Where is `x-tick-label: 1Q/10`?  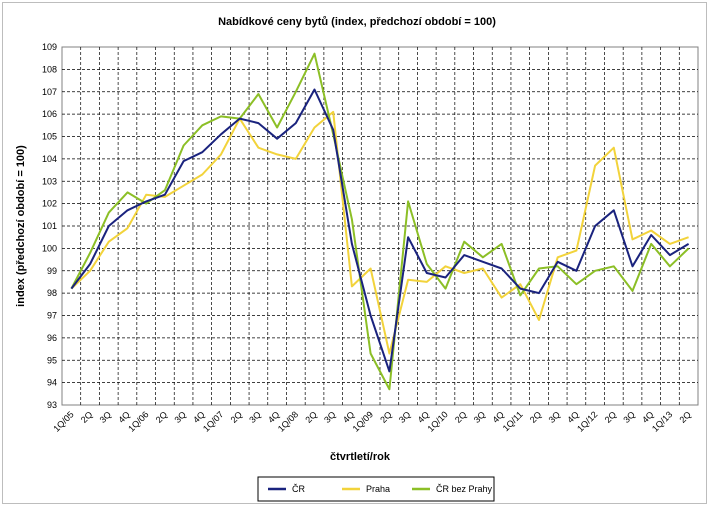 x-tick-label: 1Q/10 is located at coordinates (437, 421).